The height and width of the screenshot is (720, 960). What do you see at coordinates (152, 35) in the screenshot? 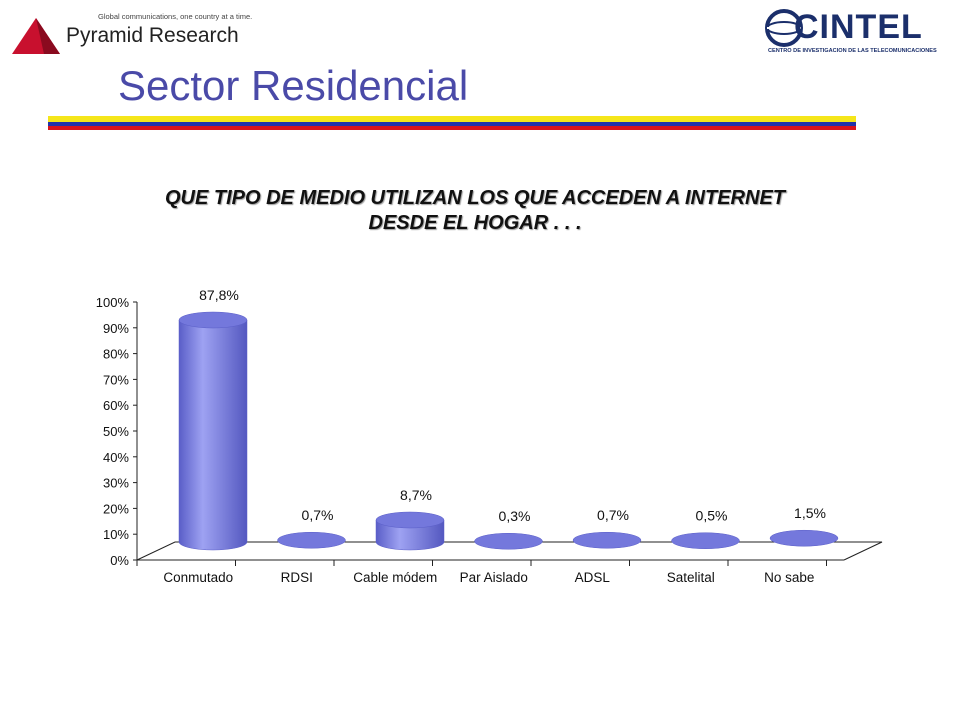
I see `brand-name: Pyramid Research` at bounding box center [152, 35].